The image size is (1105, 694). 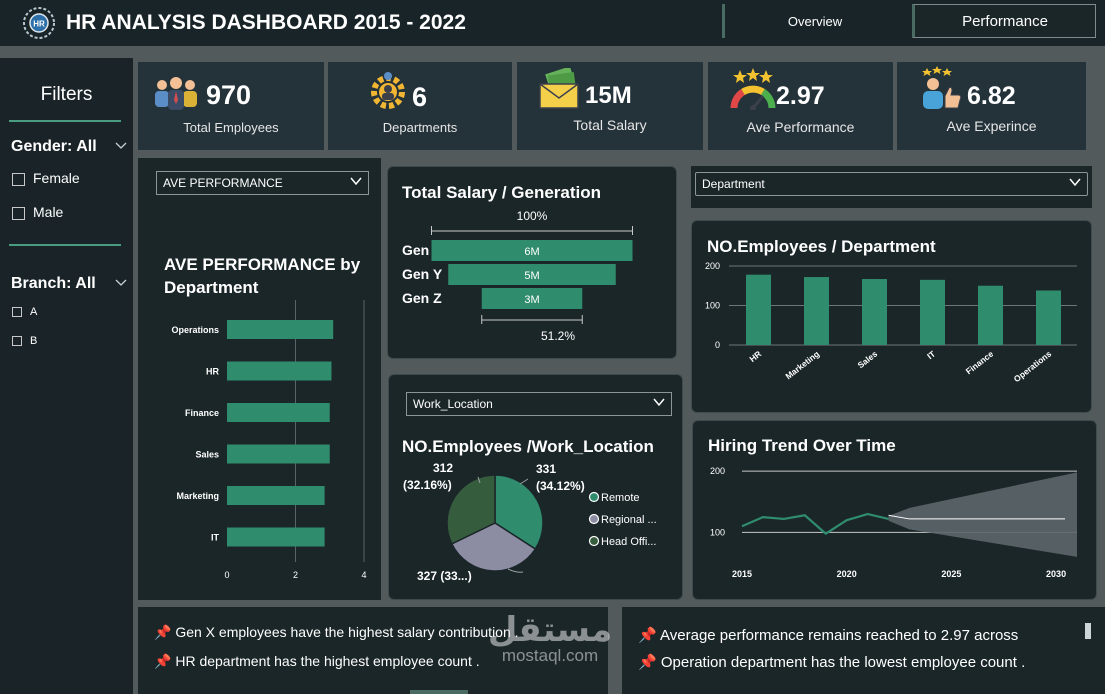 What do you see at coordinates (528, 446) in the screenshot?
I see `work-location-title: NO.Employees /Work_Location` at bounding box center [528, 446].